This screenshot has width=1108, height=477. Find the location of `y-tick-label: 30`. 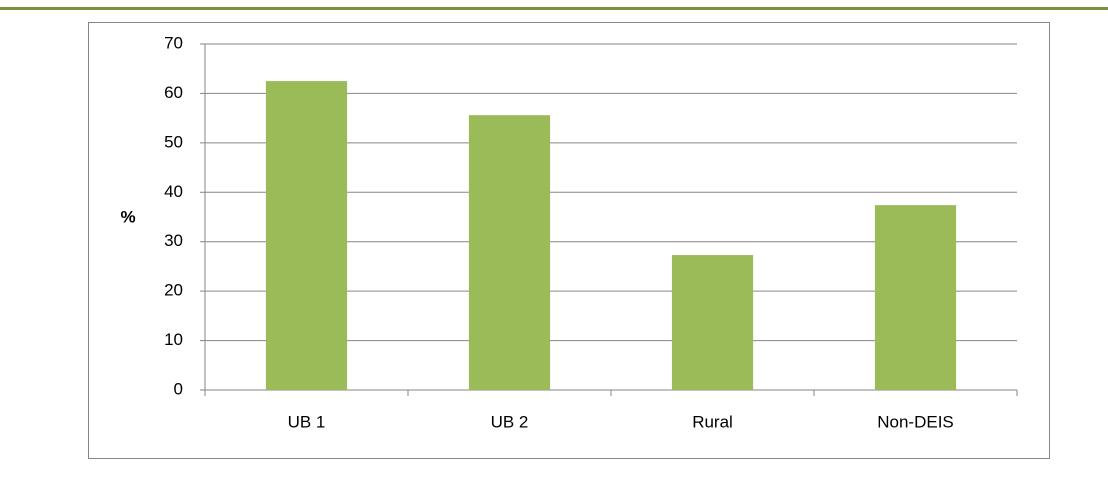

y-tick-label: 30 is located at coordinates (173, 240).